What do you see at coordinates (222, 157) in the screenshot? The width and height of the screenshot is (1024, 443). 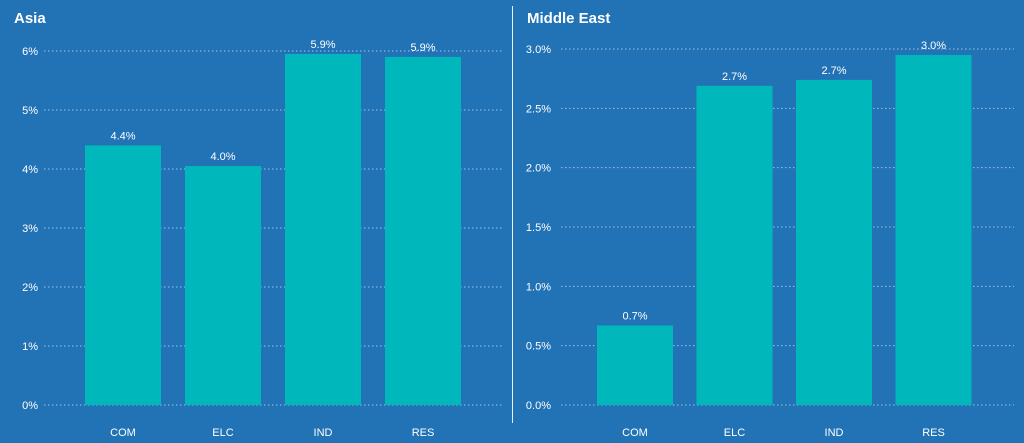 I see `data-label: 4.0%` at bounding box center [222, 157].